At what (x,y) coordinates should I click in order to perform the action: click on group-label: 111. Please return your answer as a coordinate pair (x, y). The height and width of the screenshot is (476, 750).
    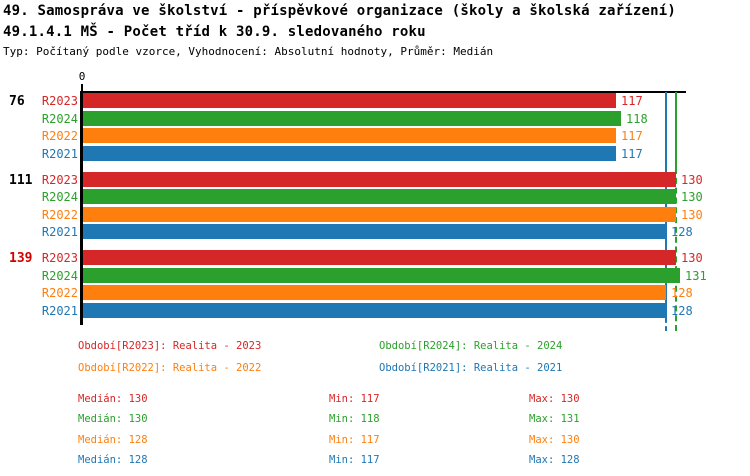
    Looking at the image, I should click on (21, 180).